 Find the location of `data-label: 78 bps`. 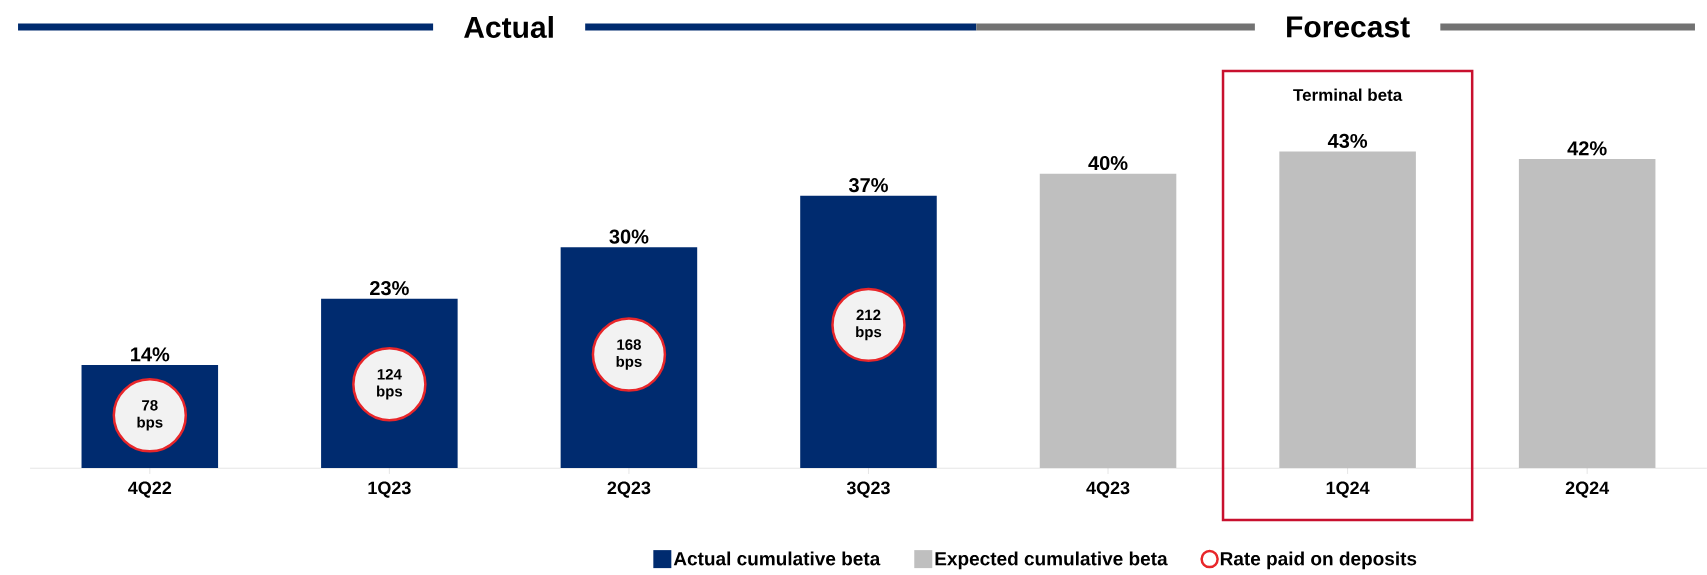

data-label: 78 bps is located at coordinates (150, 415).